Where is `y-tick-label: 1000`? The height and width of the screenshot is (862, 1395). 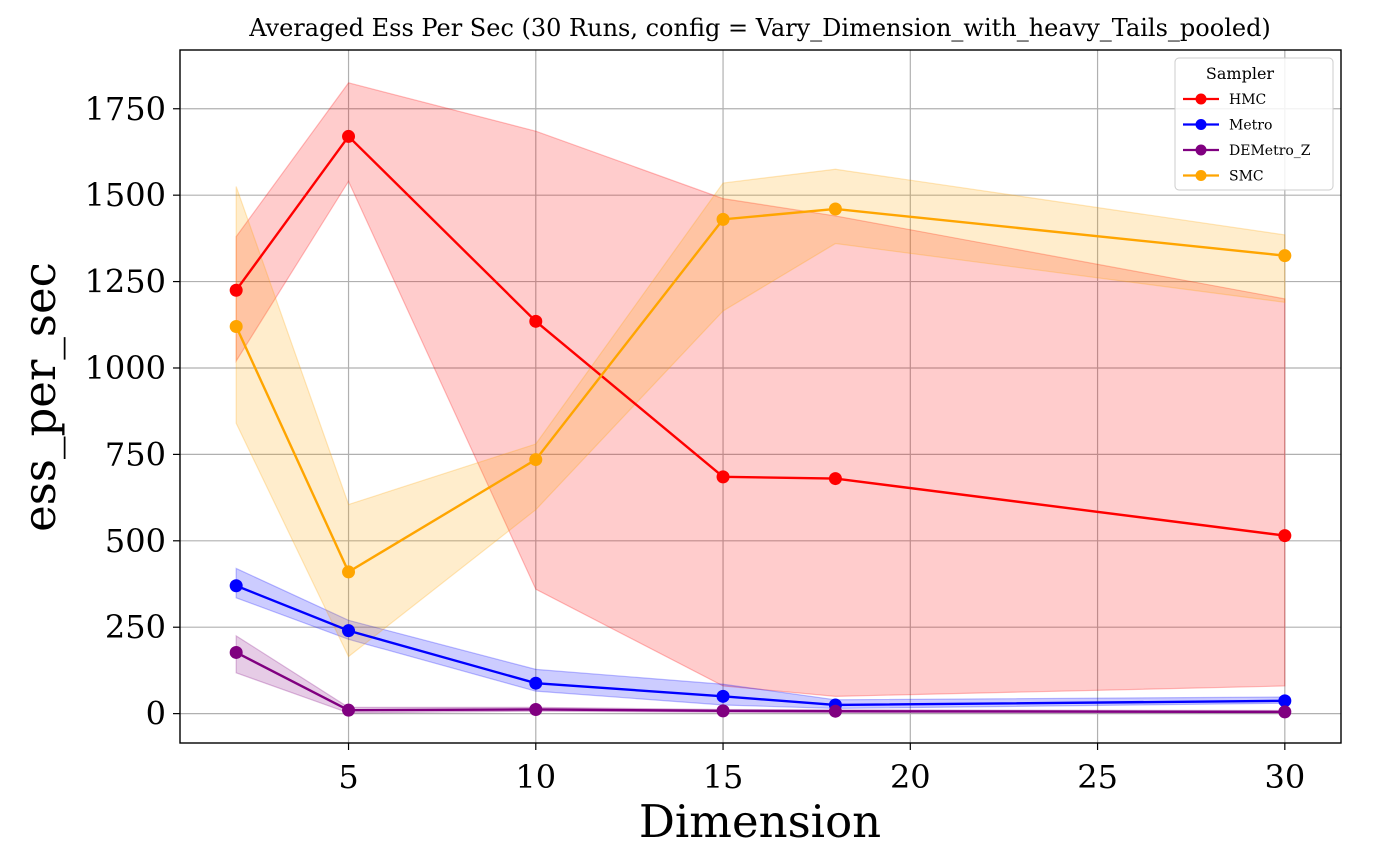
y-tick-label: 1000 is located at coordinates (125, 368).